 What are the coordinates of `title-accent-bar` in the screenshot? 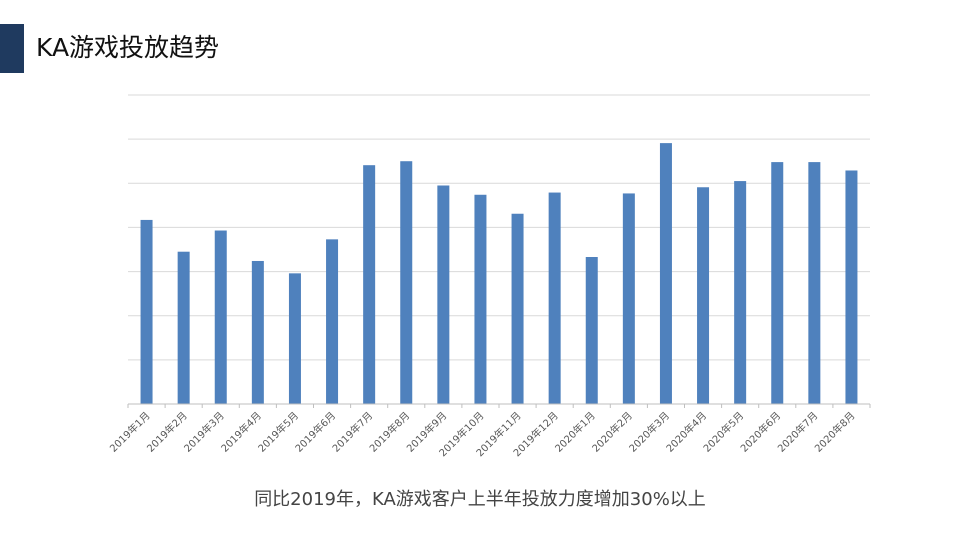 It's located at (12, 48).